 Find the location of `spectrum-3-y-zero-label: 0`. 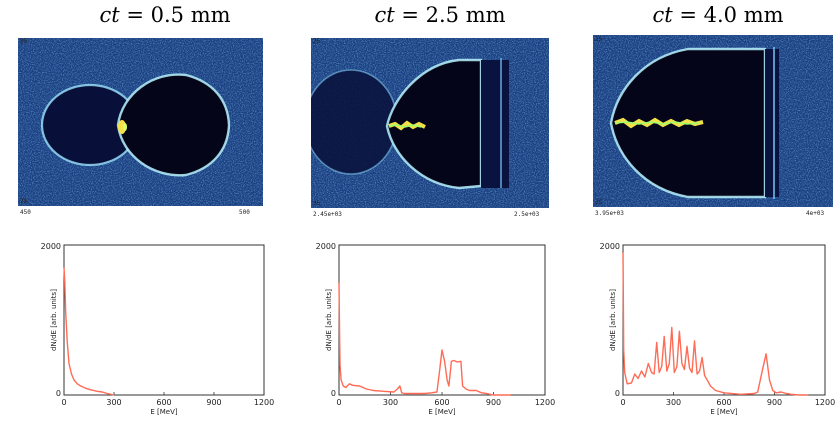

spectrum-3-y-zero-label: 0 is located at coordinates (617, 393).